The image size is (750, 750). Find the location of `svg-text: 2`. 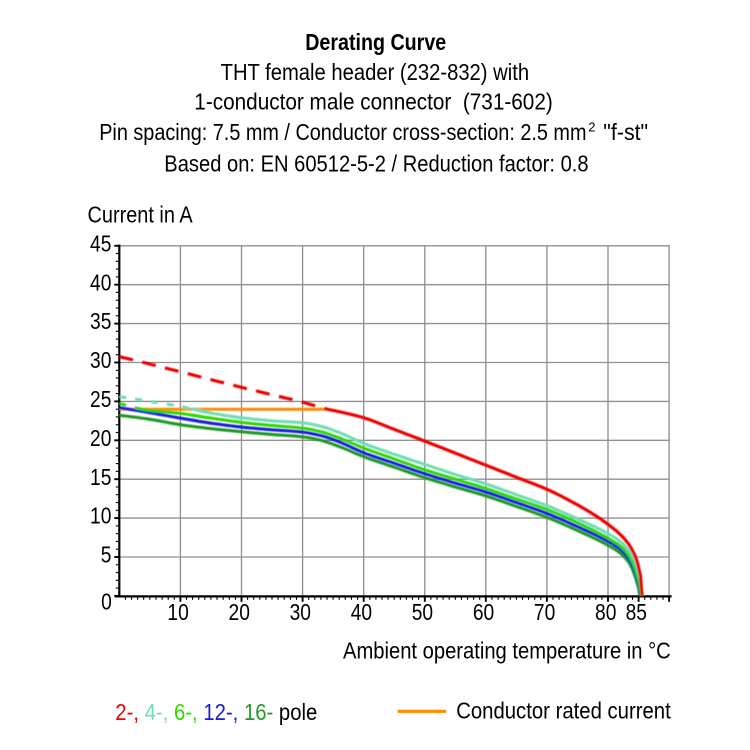

svg-text: 2 is located at coordinates (591, 127).